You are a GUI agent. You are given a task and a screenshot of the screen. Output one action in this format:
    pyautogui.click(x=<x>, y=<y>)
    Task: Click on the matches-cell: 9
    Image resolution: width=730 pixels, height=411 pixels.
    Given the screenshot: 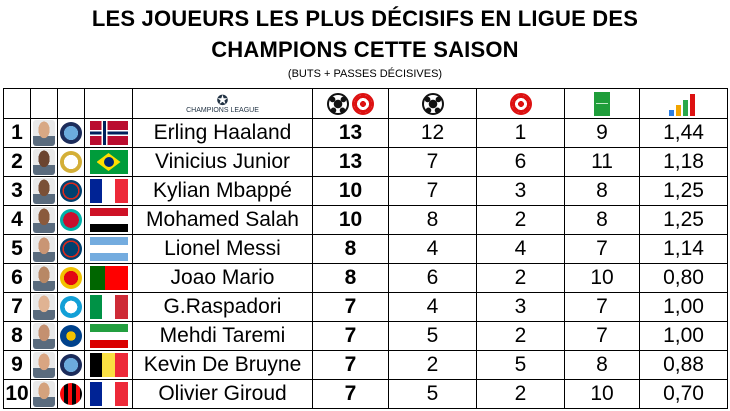 What is the action you would take?
    pyautogui.click(x=602, y=133)
    